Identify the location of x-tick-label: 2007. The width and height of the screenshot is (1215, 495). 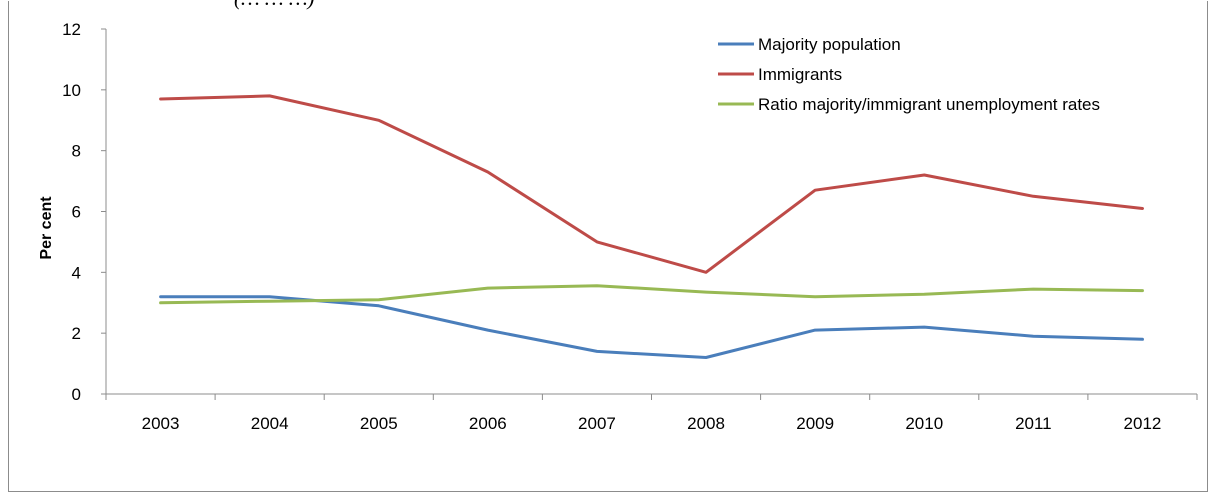
(597, 423).